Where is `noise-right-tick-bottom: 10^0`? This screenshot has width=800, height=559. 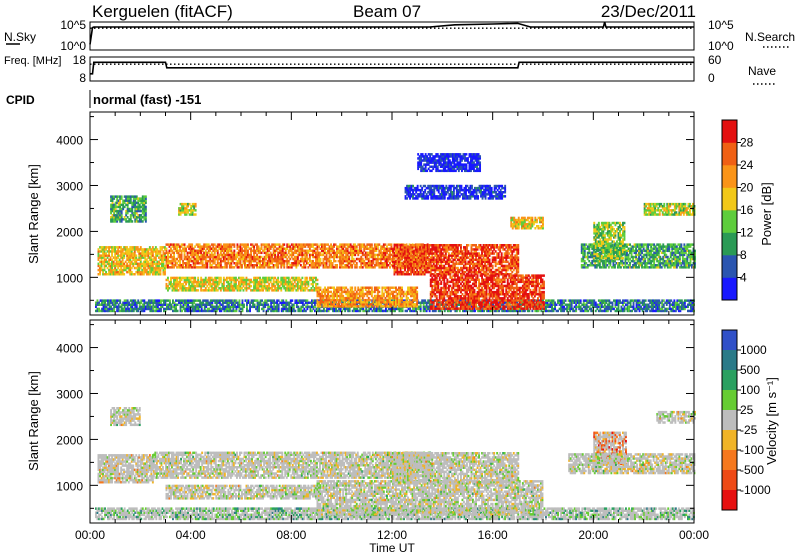
noise-right-tick-bottom: 10^0 is located at coordinates (721, 46).